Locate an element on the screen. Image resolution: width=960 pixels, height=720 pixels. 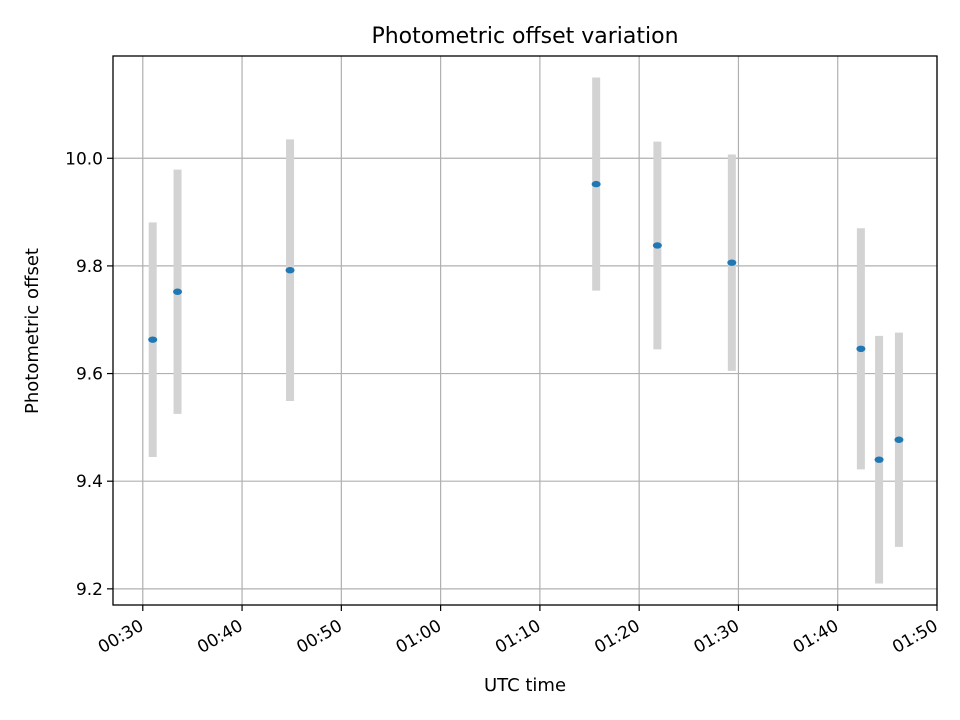
y-tick-label: 9.6 is located at coordinates (89, 375).